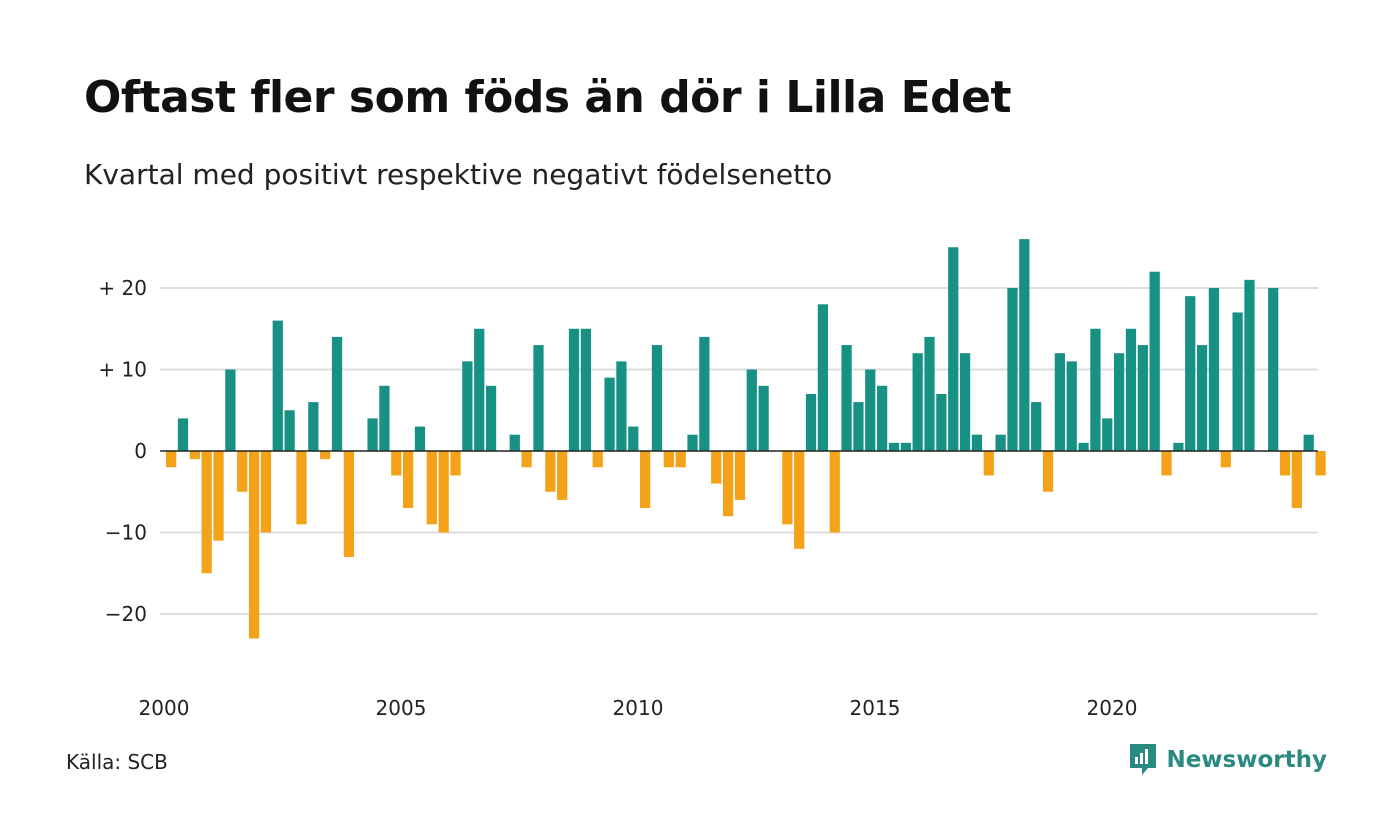  What do you see at coordinates (122, 288) in the screenshot?
I see `y-tick-label: + 20` at bounding box center [122, 288].